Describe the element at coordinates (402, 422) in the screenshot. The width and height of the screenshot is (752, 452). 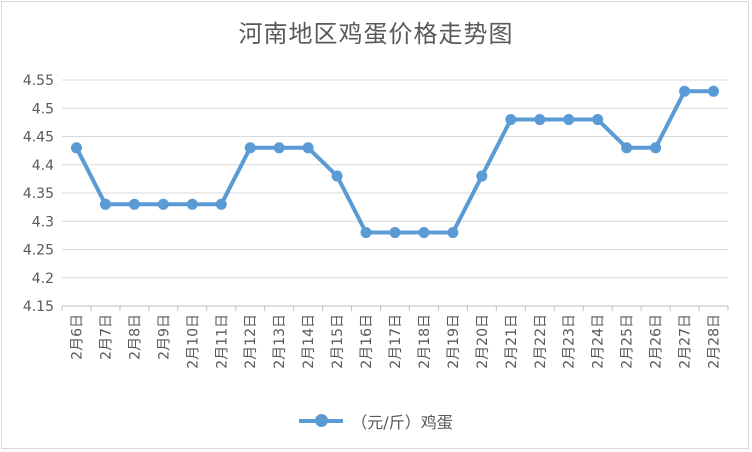
I see `legend-label: （元/斤）鸡蛋` at that location.